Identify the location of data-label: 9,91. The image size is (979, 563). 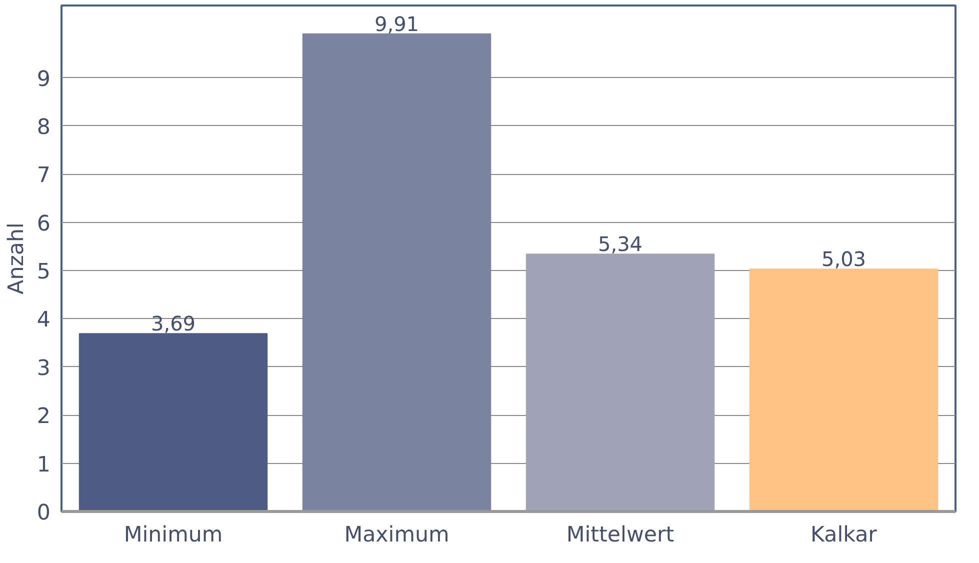
(397, 24).